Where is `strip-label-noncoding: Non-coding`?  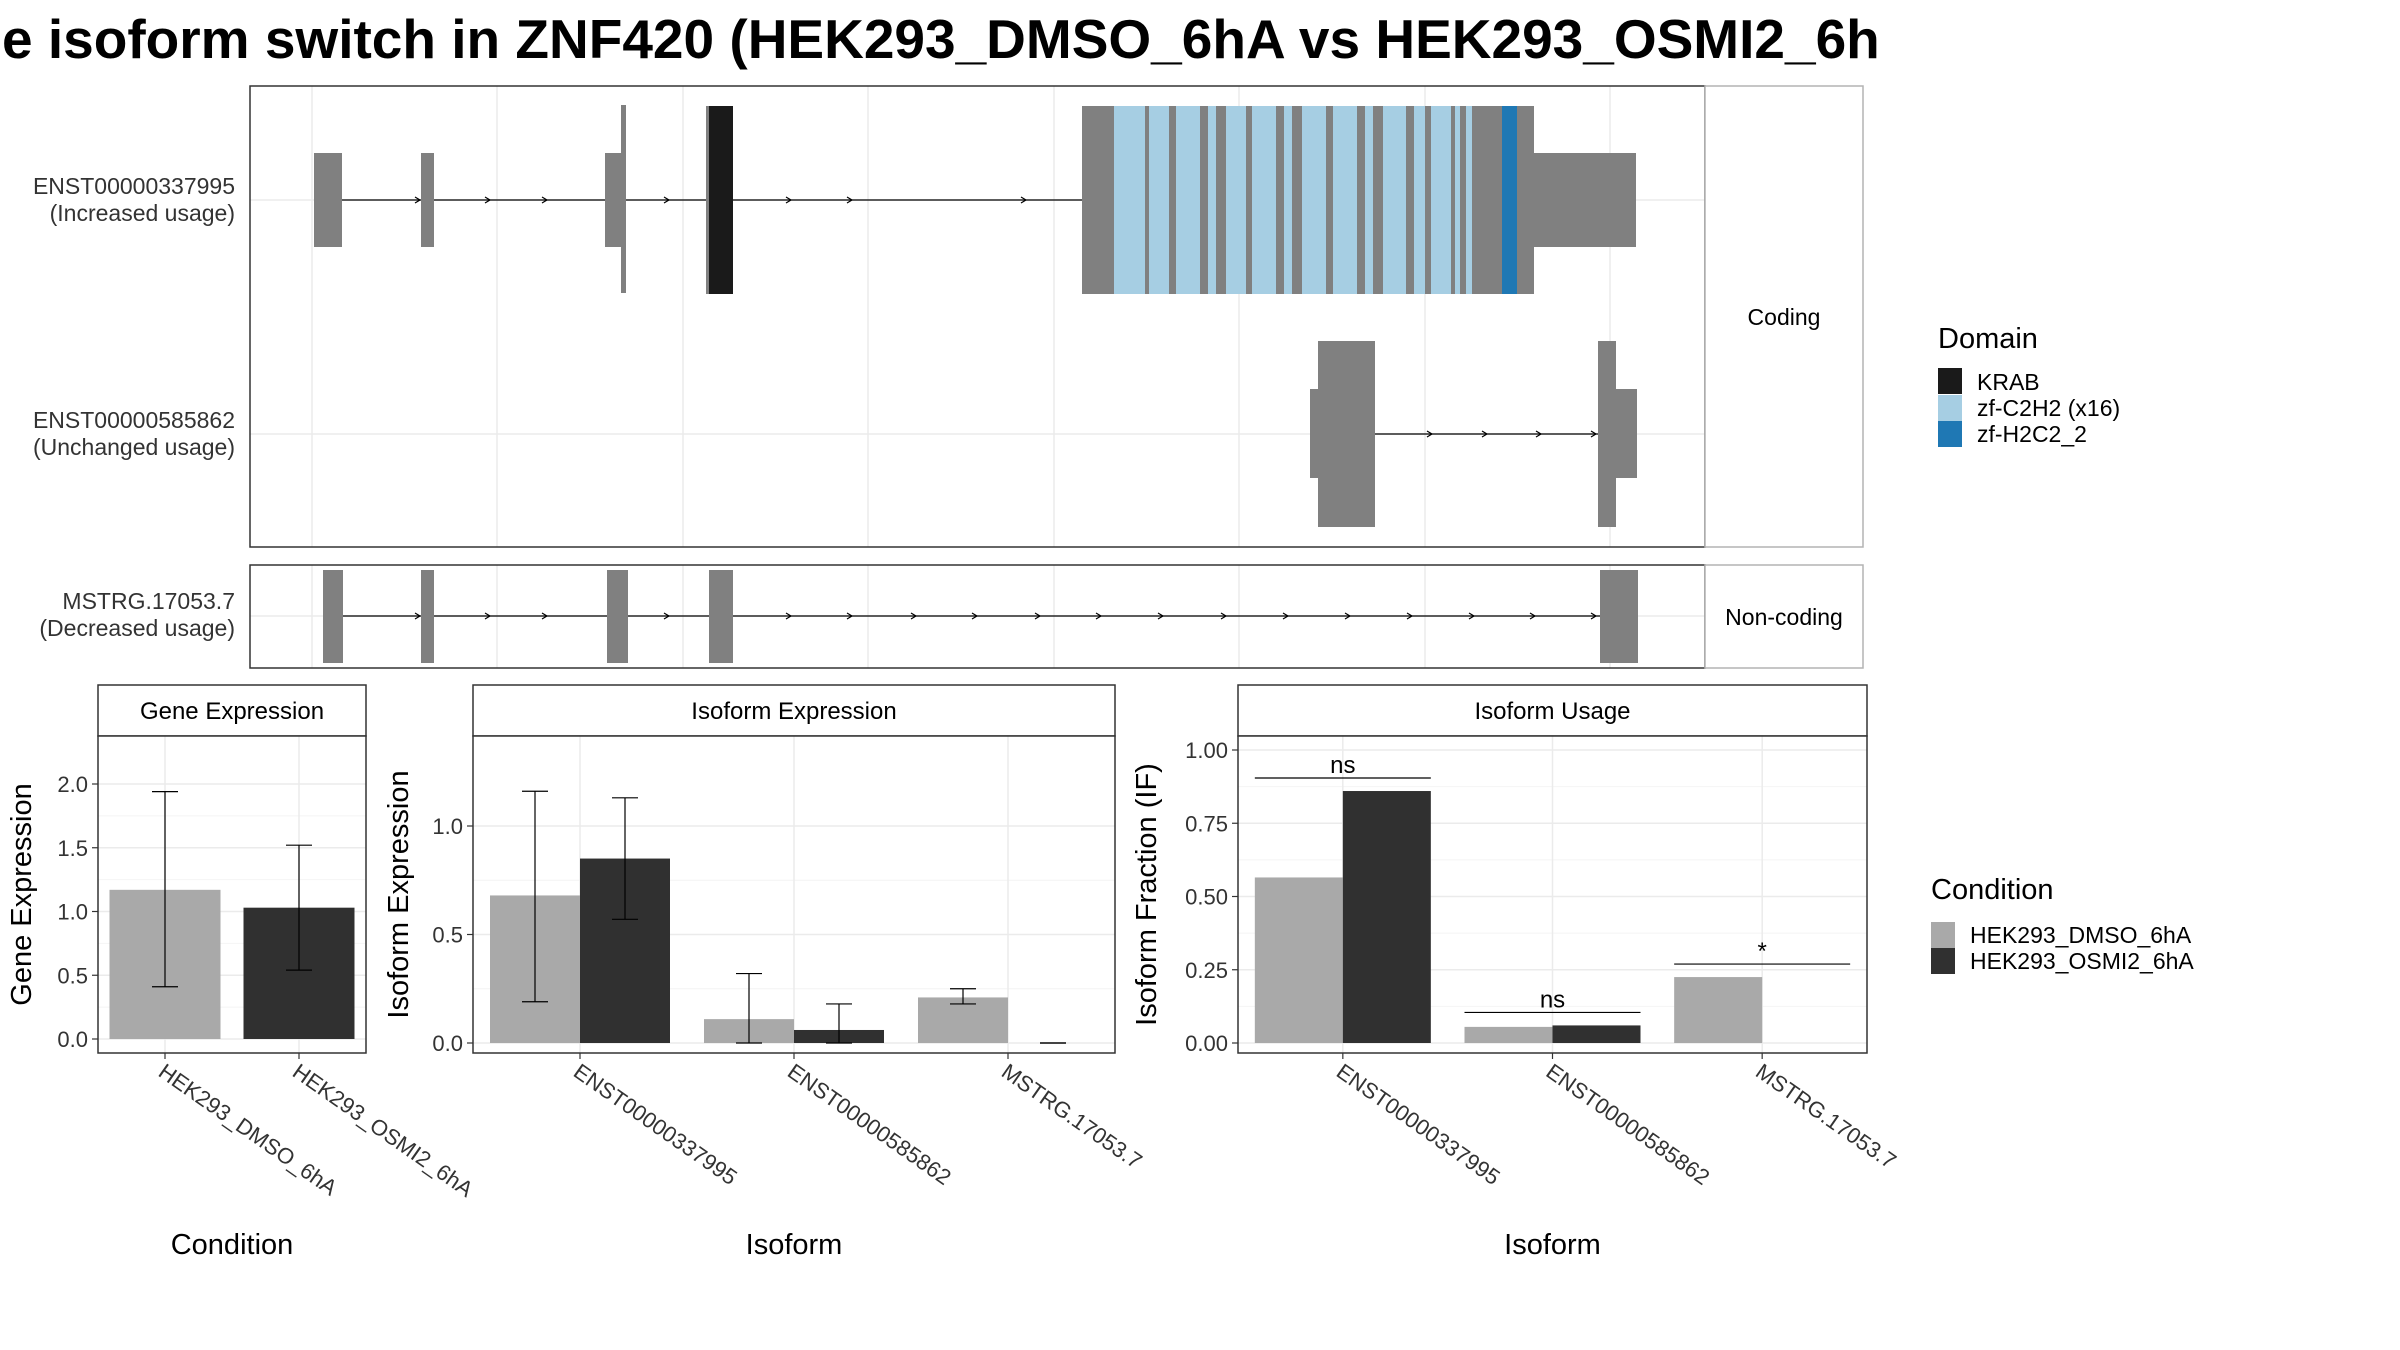
strip-label-noncoding: Non-coding is located at coordinates (1784, 617).